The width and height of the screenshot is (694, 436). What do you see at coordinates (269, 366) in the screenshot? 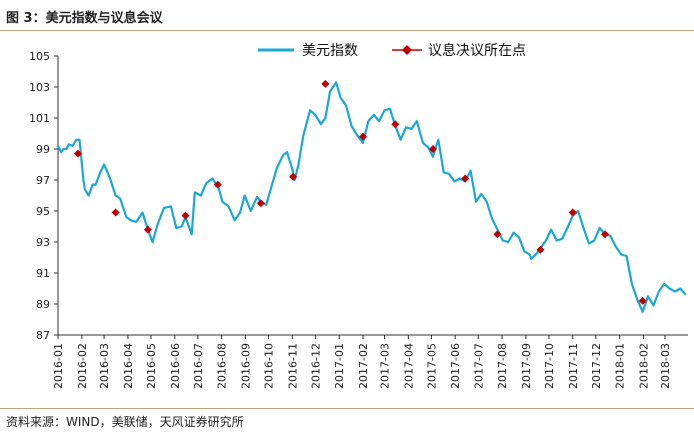
I see `x-tick-label: 2016-10` at bounding box center [269, 366].